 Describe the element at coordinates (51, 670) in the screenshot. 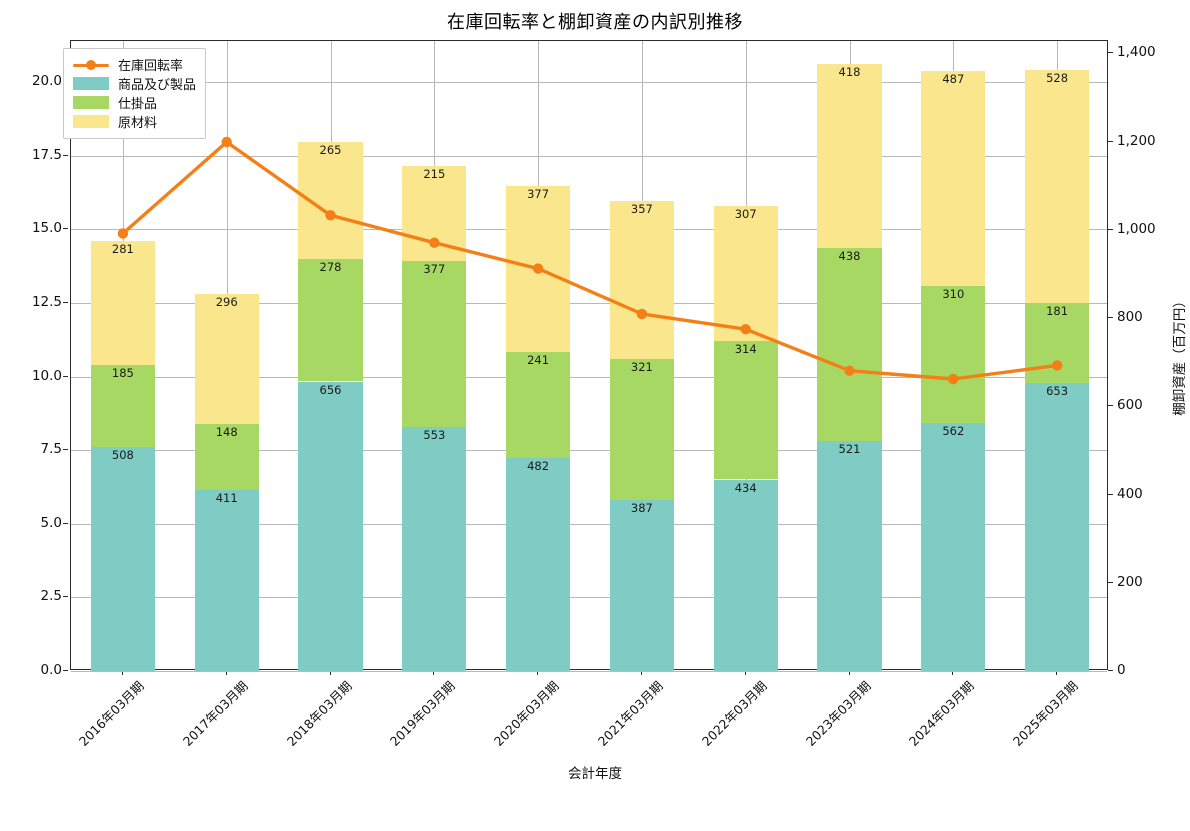

I see `y-axis-left-tick-label: 0.0` at that location.